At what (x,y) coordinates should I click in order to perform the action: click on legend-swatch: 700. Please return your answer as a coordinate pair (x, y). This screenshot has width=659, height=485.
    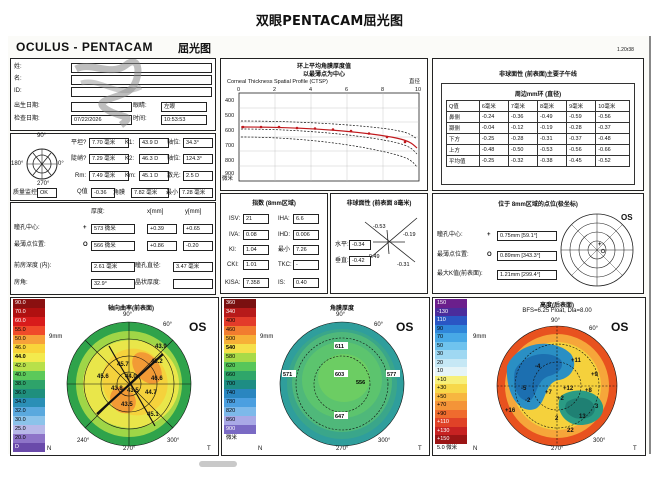
    Looking at the image, I should click on (240, 384).